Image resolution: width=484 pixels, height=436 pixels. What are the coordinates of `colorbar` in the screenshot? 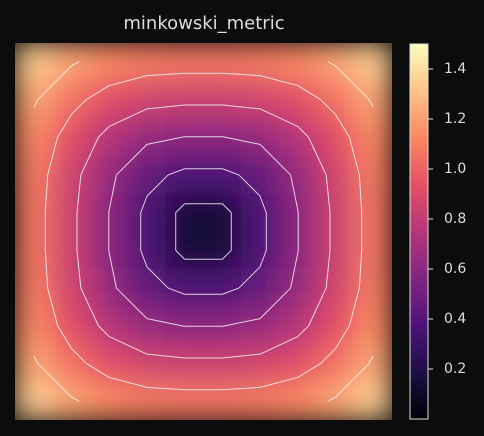 It's located at (419, 231).